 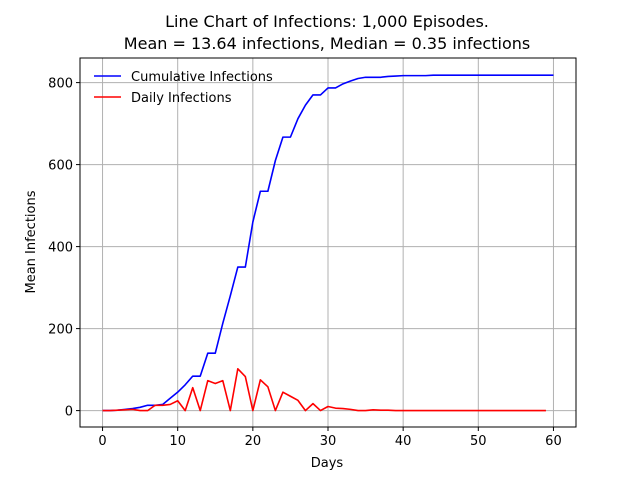 I want to click on x-tick-label: 10, so click(x=177, y=441).